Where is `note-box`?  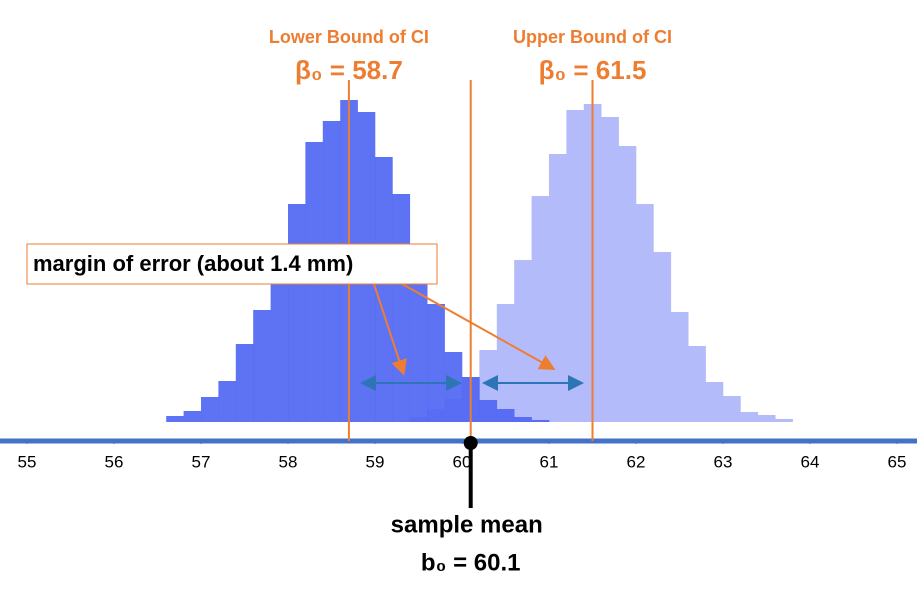 note-box is located at coordinates (232, 264).